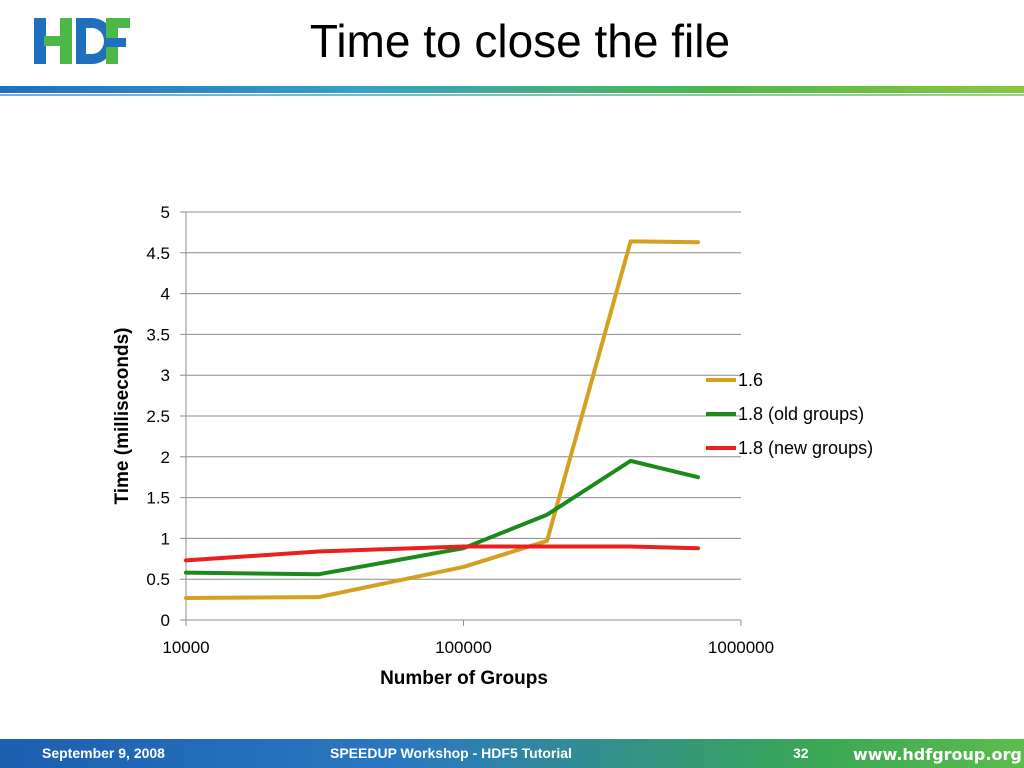  Describe the element at coordinates (158, 498) in the screenshot. I see `y-tick-label: 1.5` at that location.